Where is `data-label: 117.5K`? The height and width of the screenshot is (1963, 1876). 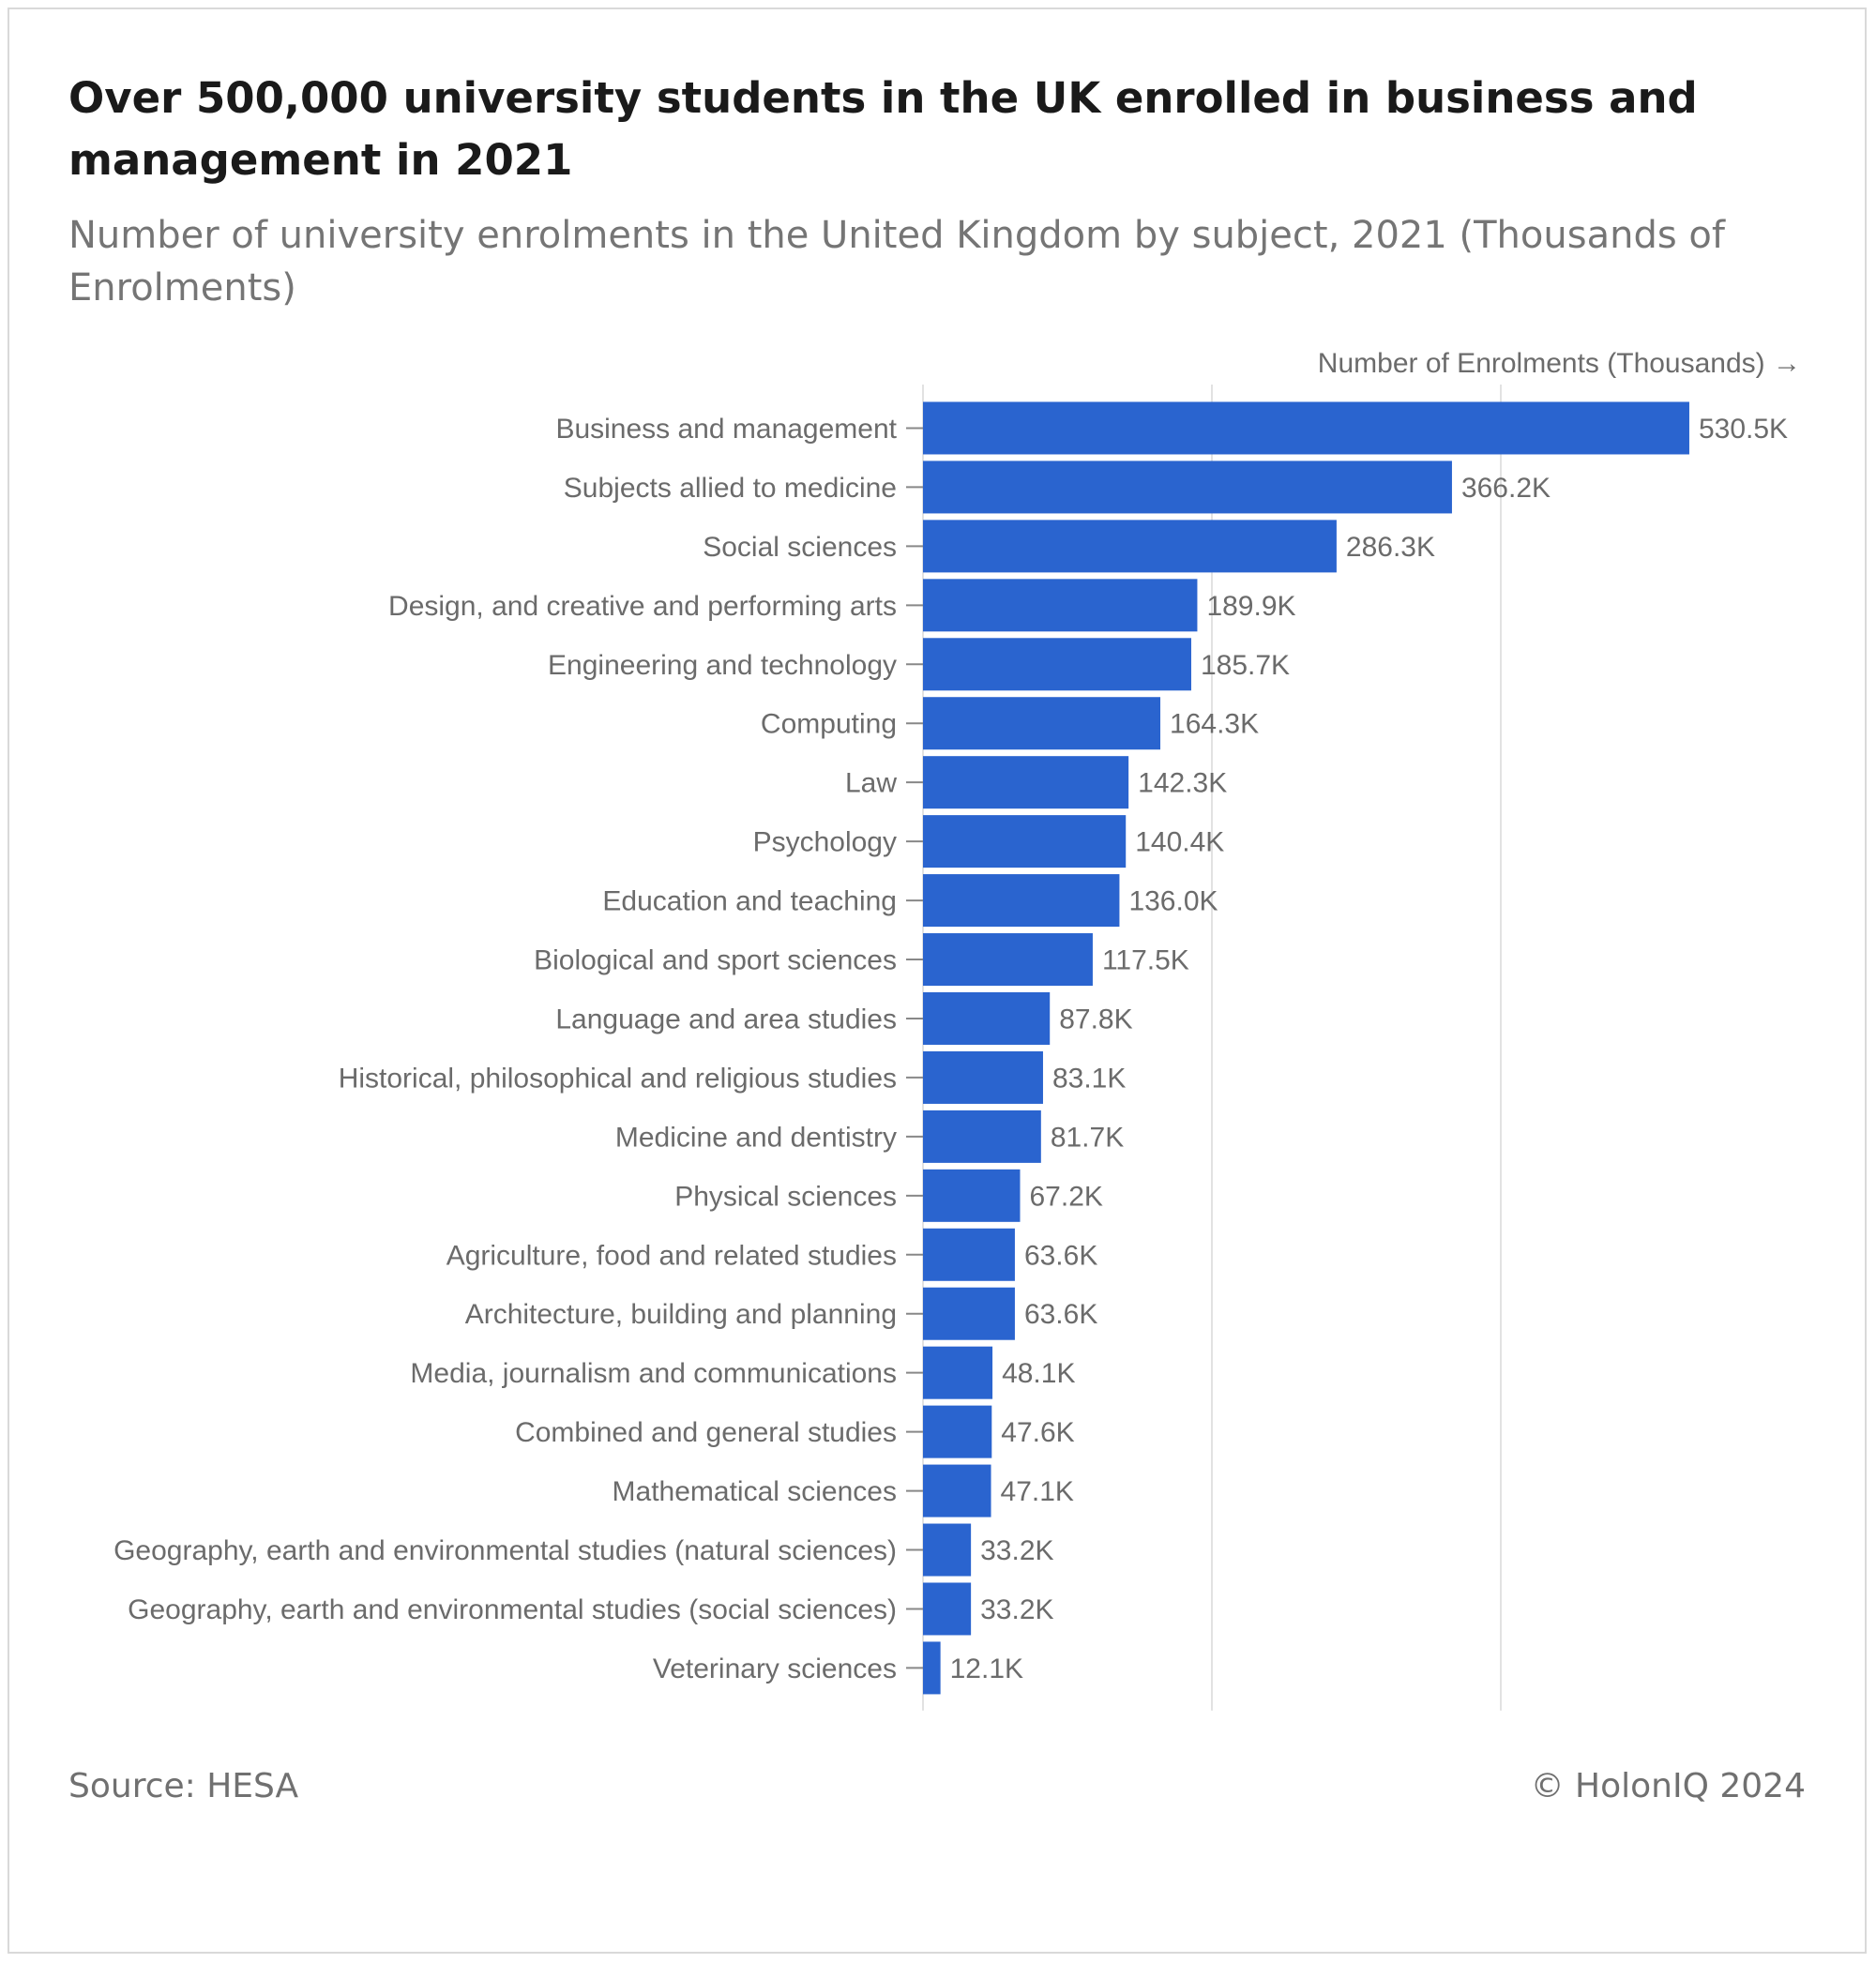
data-label: 117.5K is located at coordinates (1145, 960).